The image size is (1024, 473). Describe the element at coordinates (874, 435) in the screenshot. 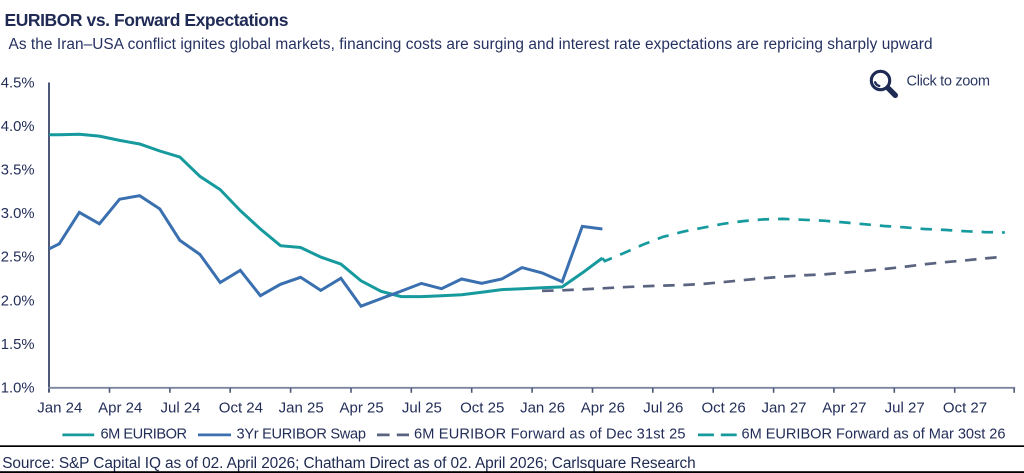

I see `svg-text:6M EURIBOR Forward as of Mar 3: 6M EURIBOR Forward as of Mar 30st 26` at that location.